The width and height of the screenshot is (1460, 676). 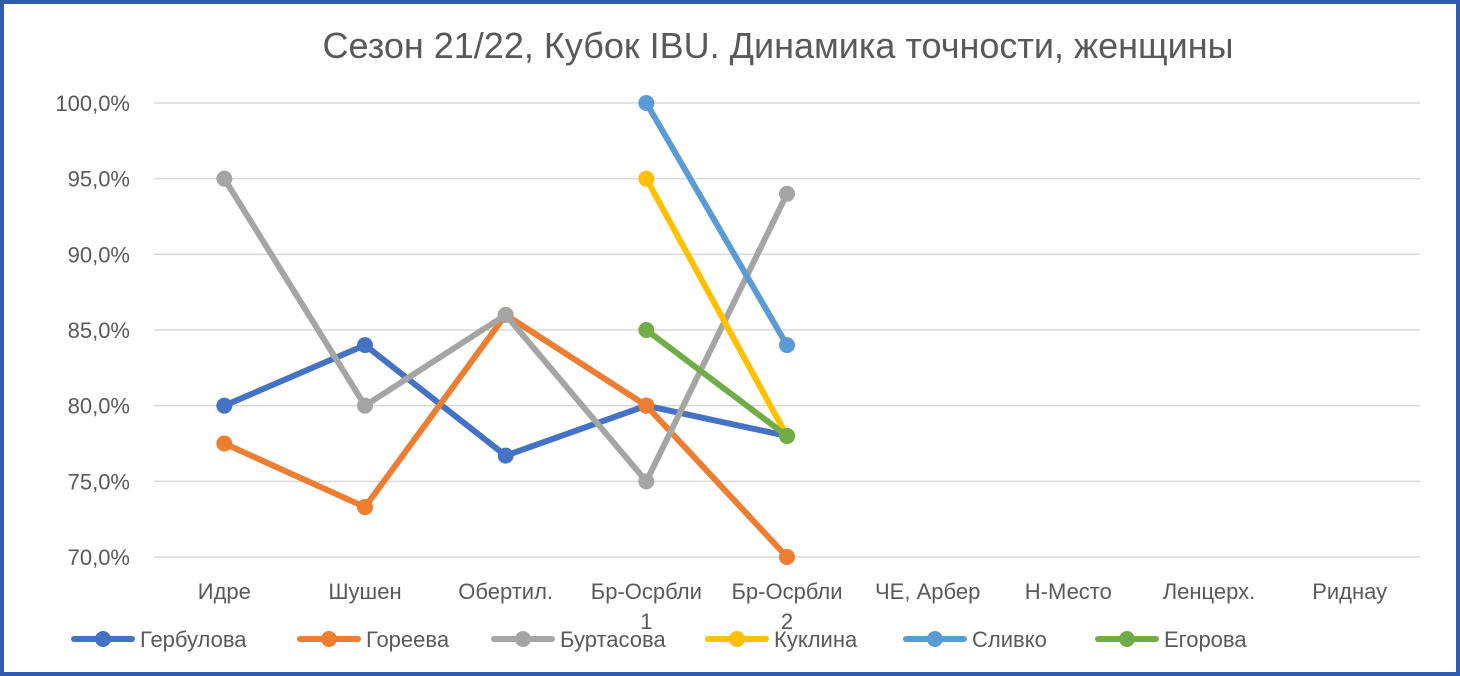 I want to click on legend-item: Буртасова, so click(x=578, y=639).